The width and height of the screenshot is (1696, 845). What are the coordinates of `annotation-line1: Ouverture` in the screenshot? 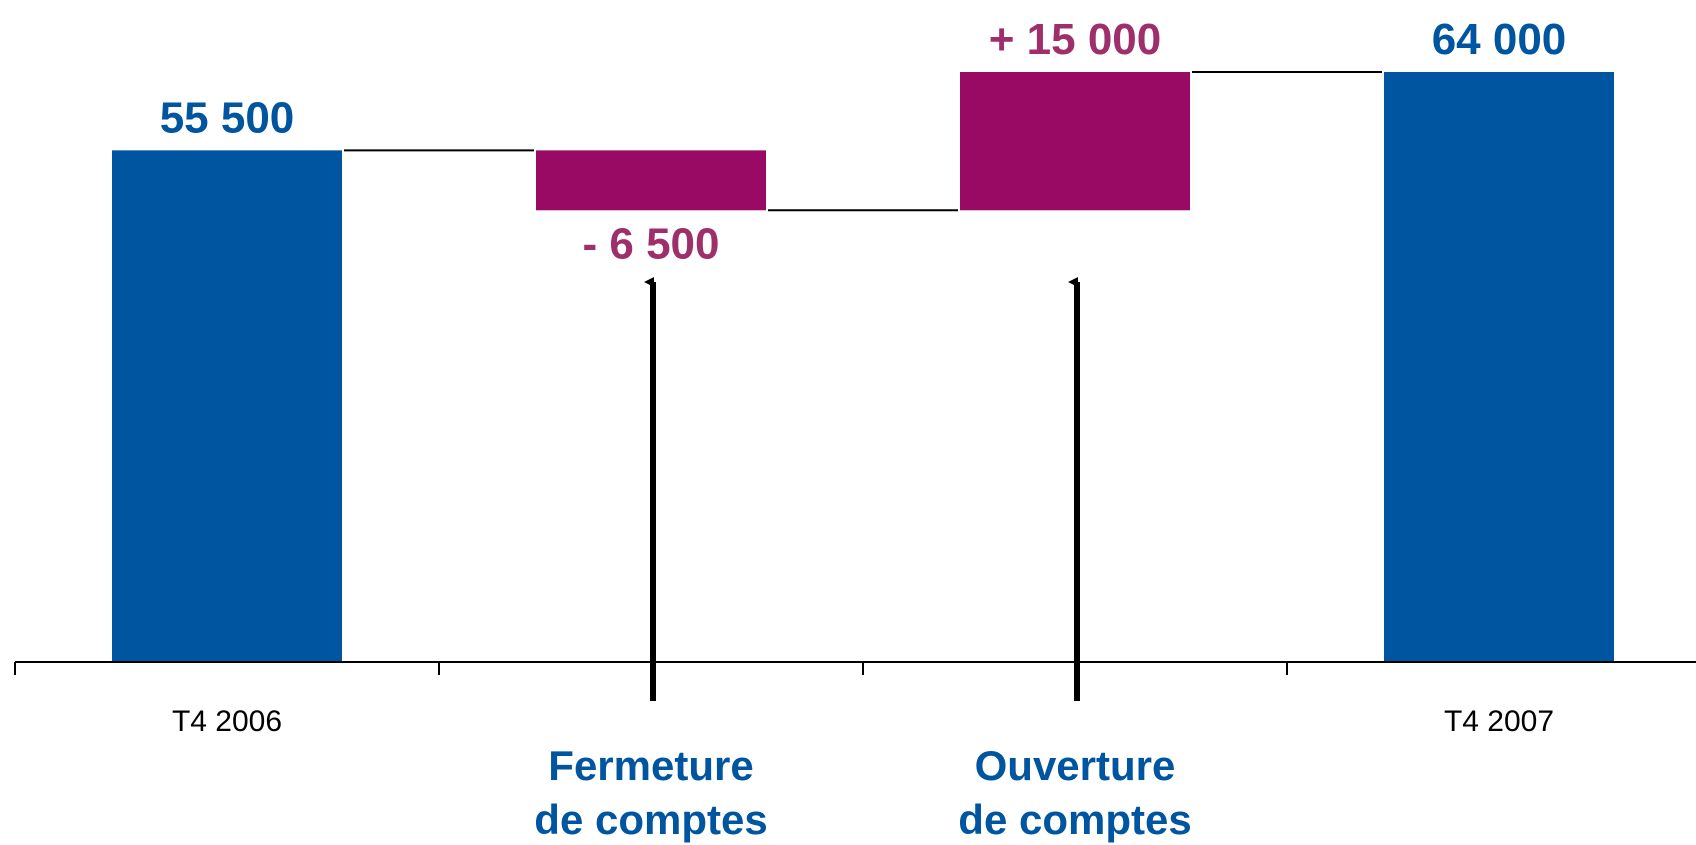 It's located at (1075, 765).